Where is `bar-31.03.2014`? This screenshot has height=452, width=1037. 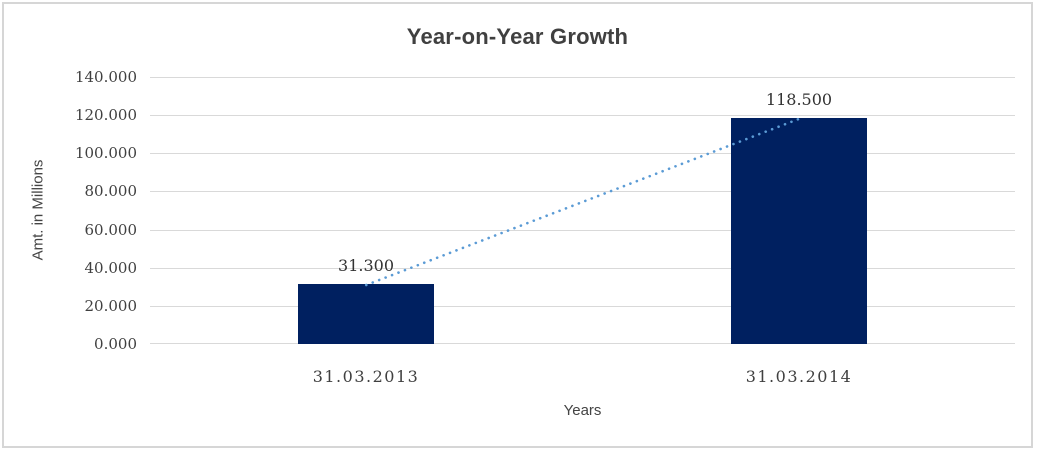
bar-31.03.2014 is located at coordinates (799, 231).